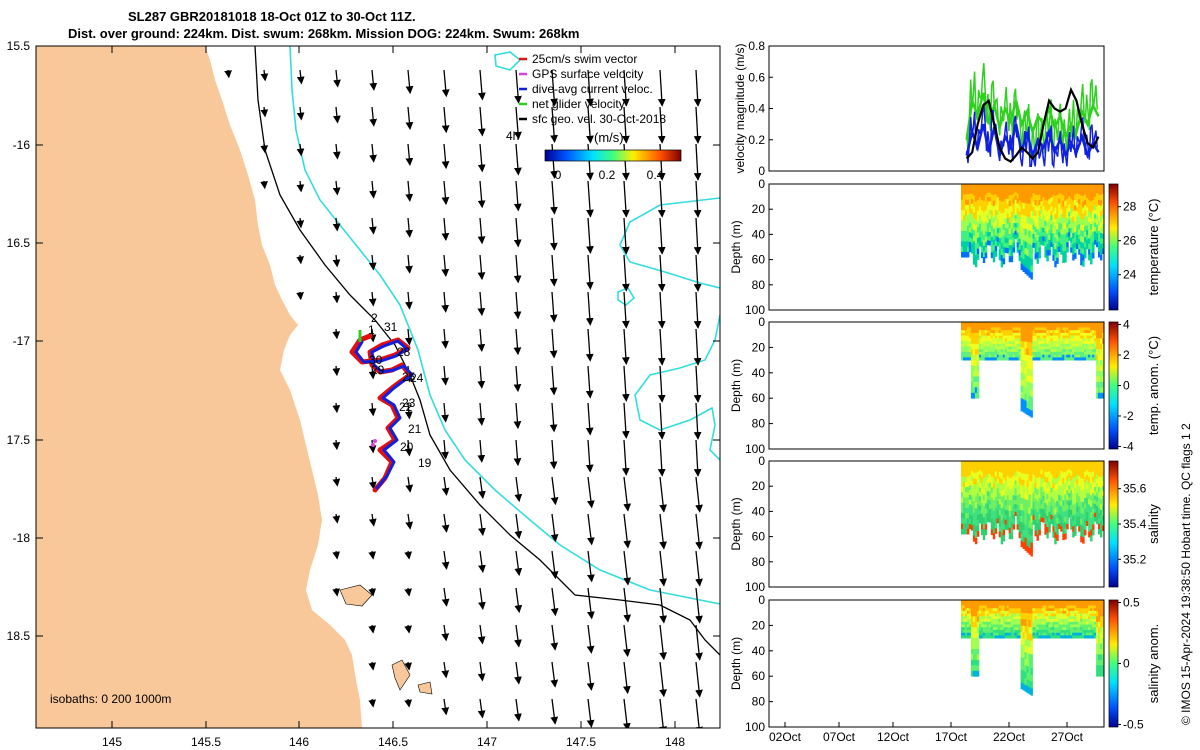 This screenshot has width=1200, height=750. Describe the element at coordinates (951, 737) in the screenshot. I see `time-tick-label: 17Oct` at that location.